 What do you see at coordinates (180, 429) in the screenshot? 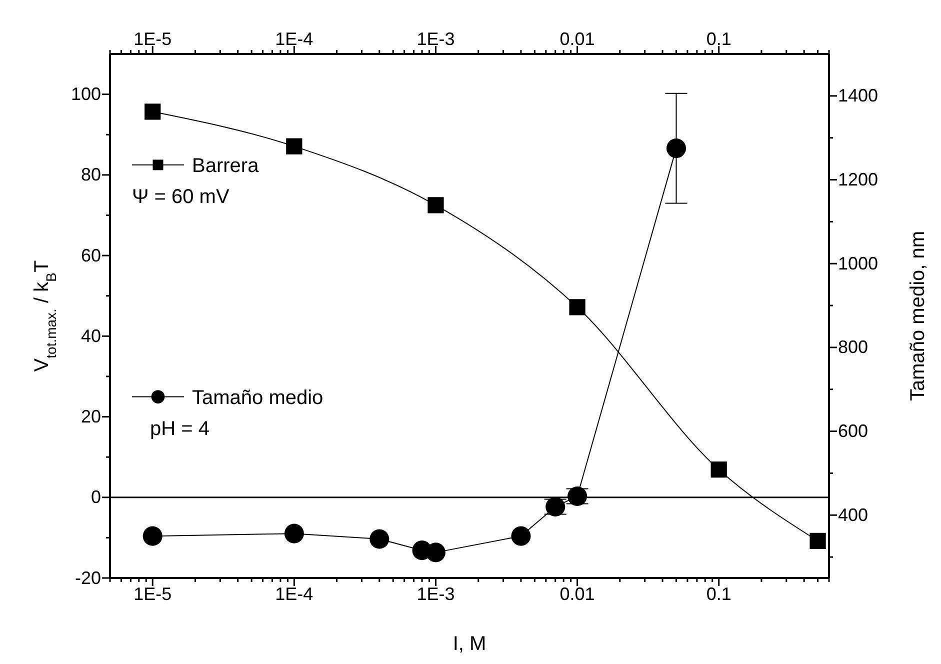
I see `annotation: pH = 4` at bounding box center [180, 429].